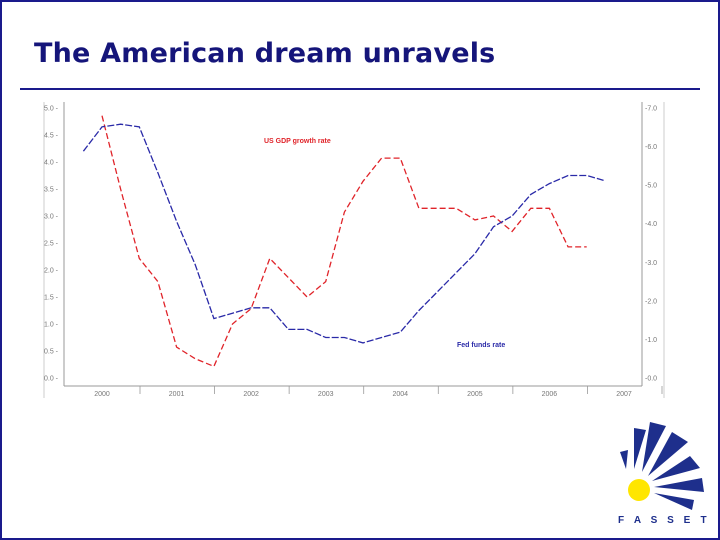 This screenshot has width=720, height=540. Describe the element at coordinates (51, 109) in the screenshot. I see `left-tick-label: 5.0 -` at that location.